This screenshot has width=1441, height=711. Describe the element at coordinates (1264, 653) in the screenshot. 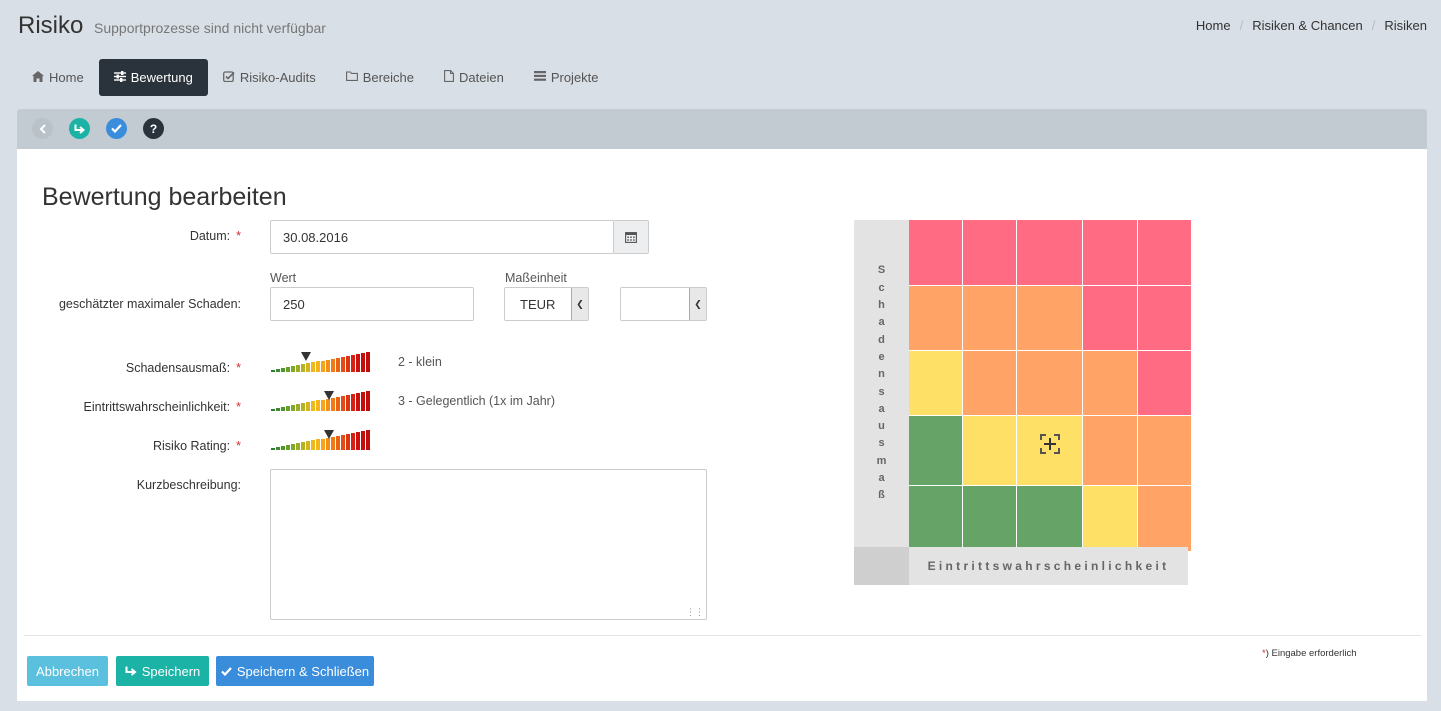

I see `footnote-star: *` at that location.